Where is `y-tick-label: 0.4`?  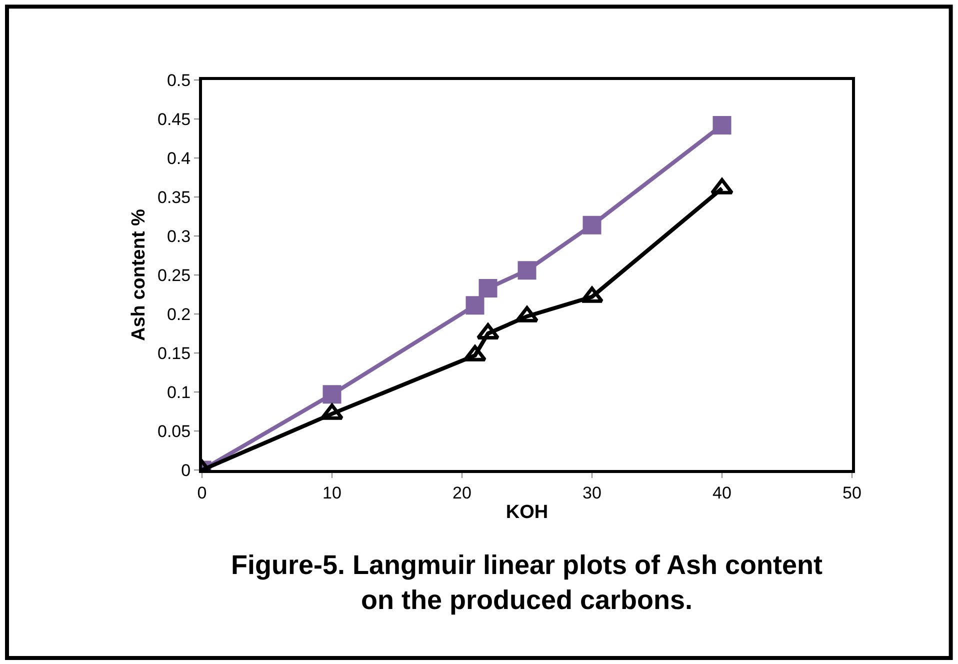
y-tick-label: 0.4 is located at coordinates (178, 158).